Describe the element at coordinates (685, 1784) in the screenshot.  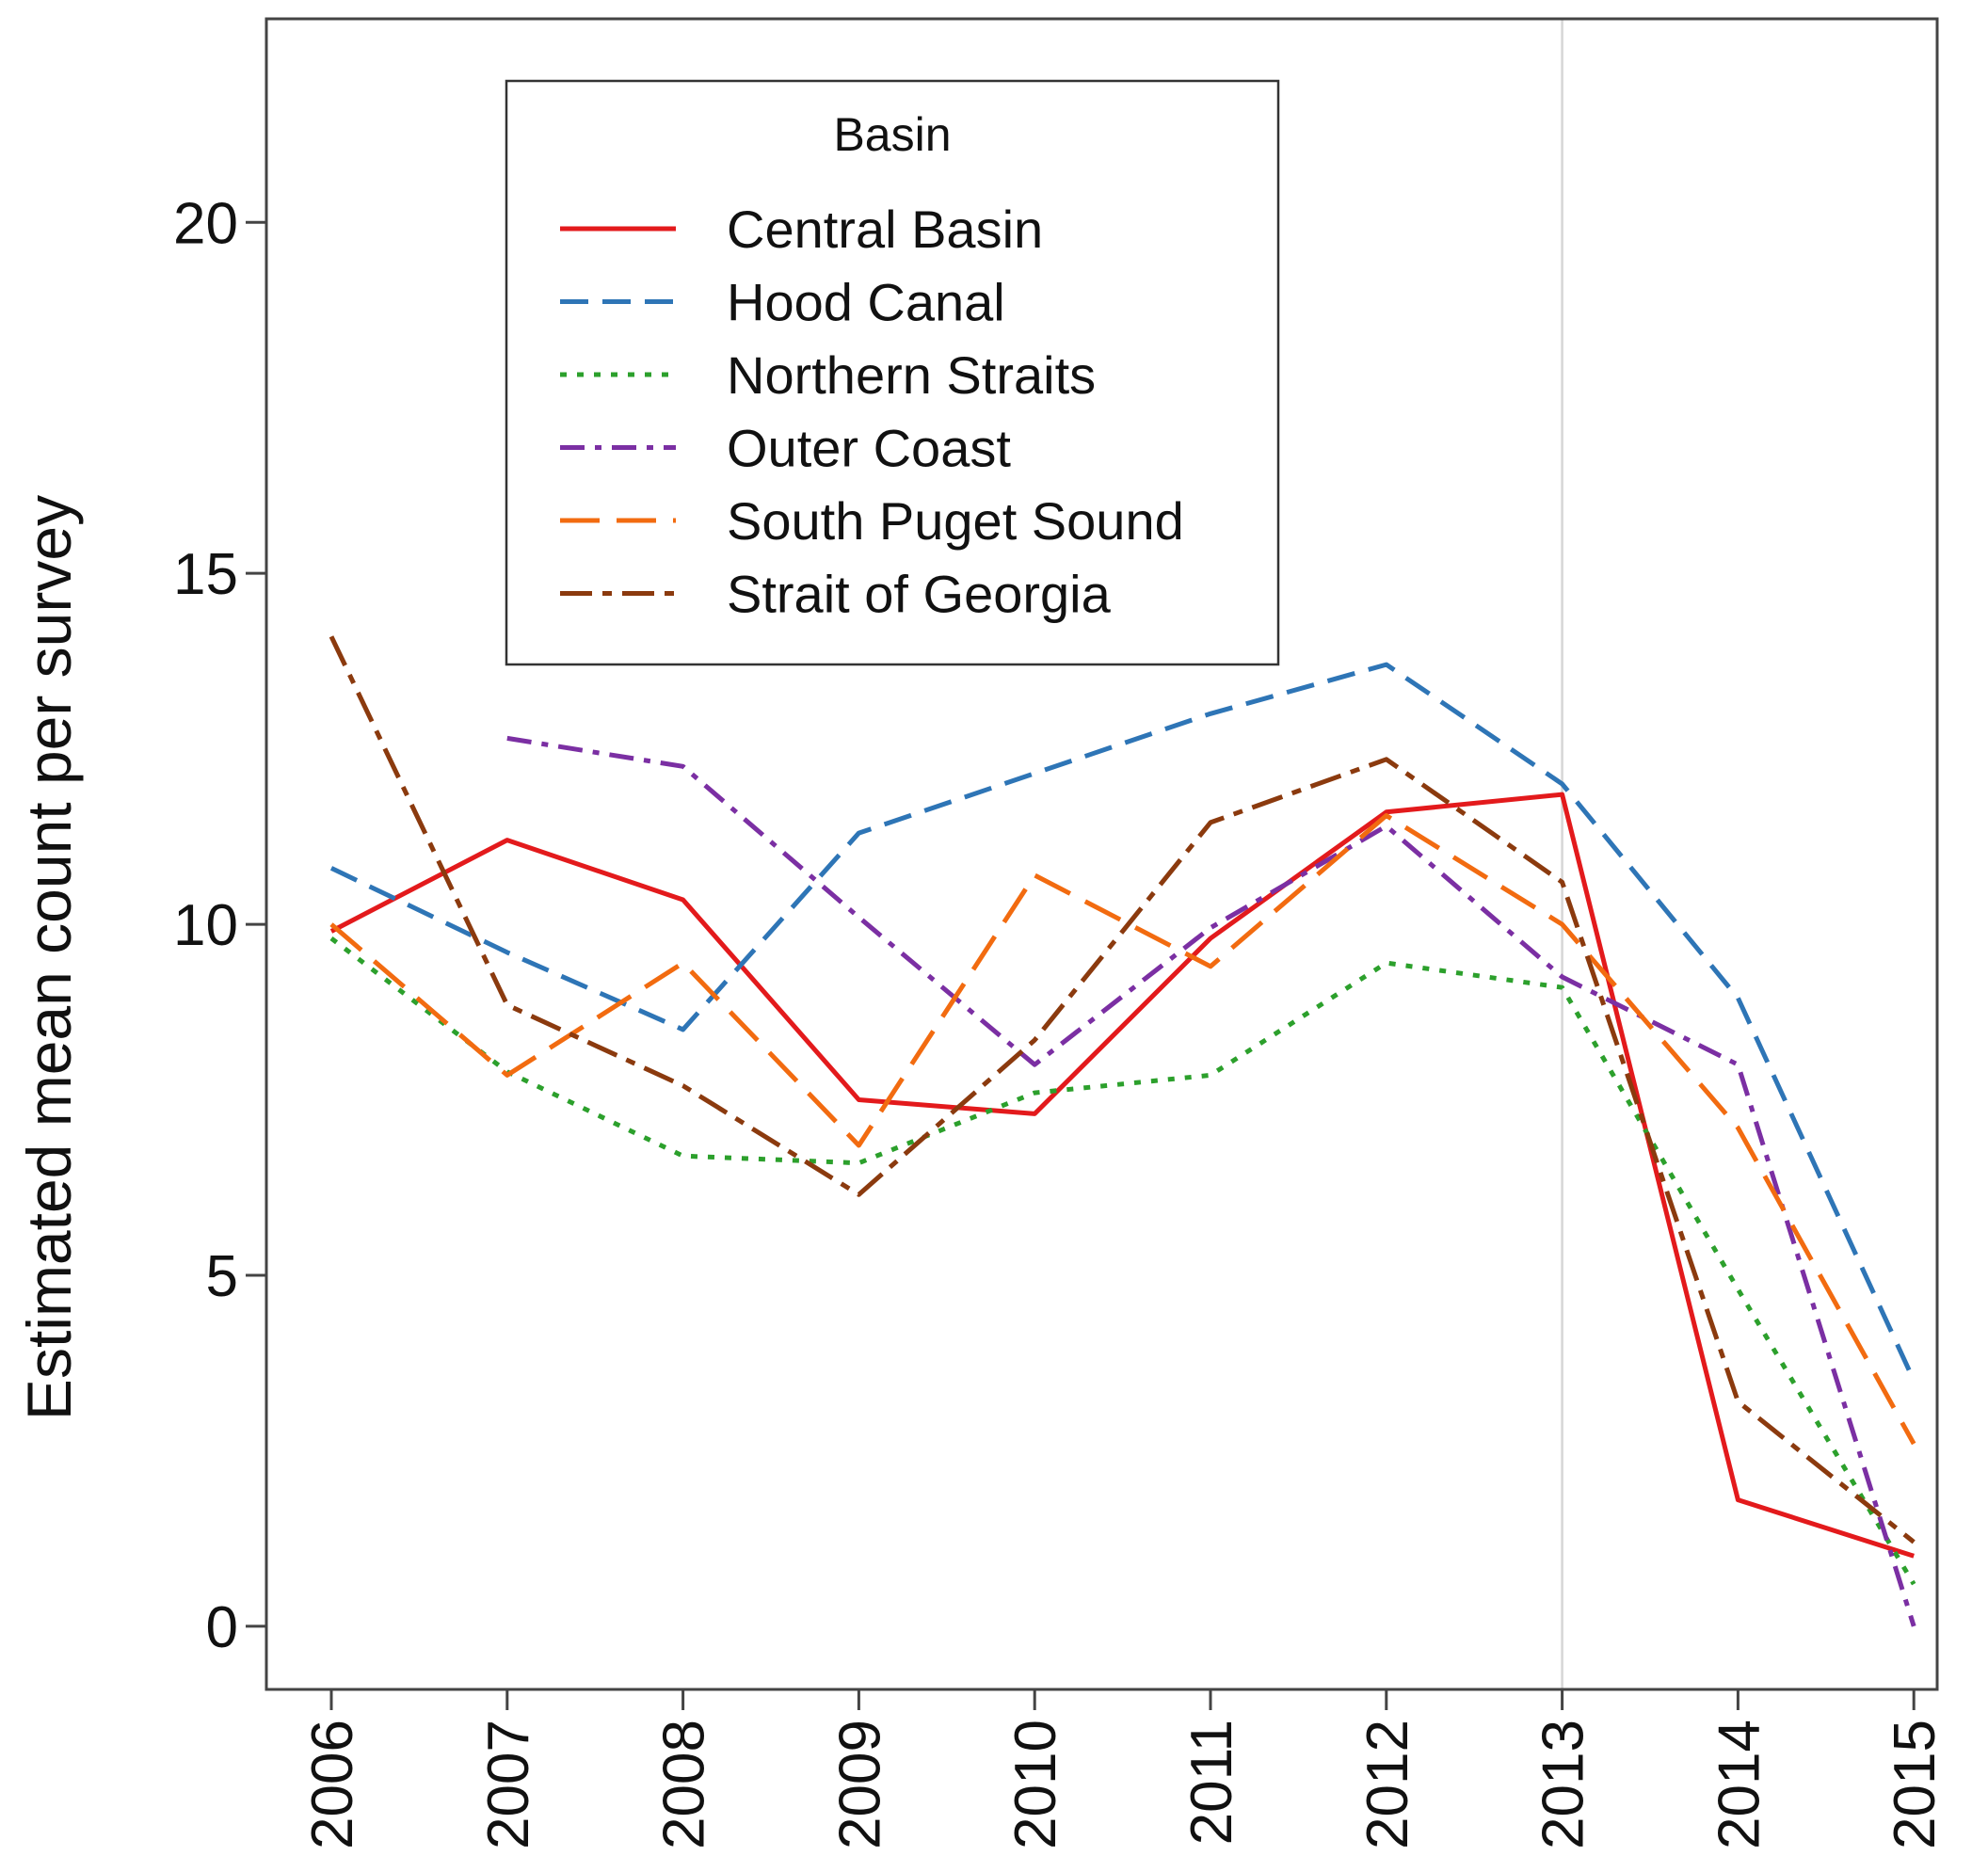
I see `x-tick-label: 2008` at that location.